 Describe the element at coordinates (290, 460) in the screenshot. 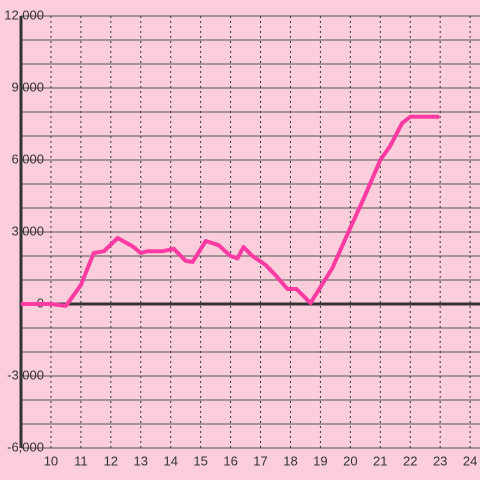

I see `x-tick-label: 18` at that location.